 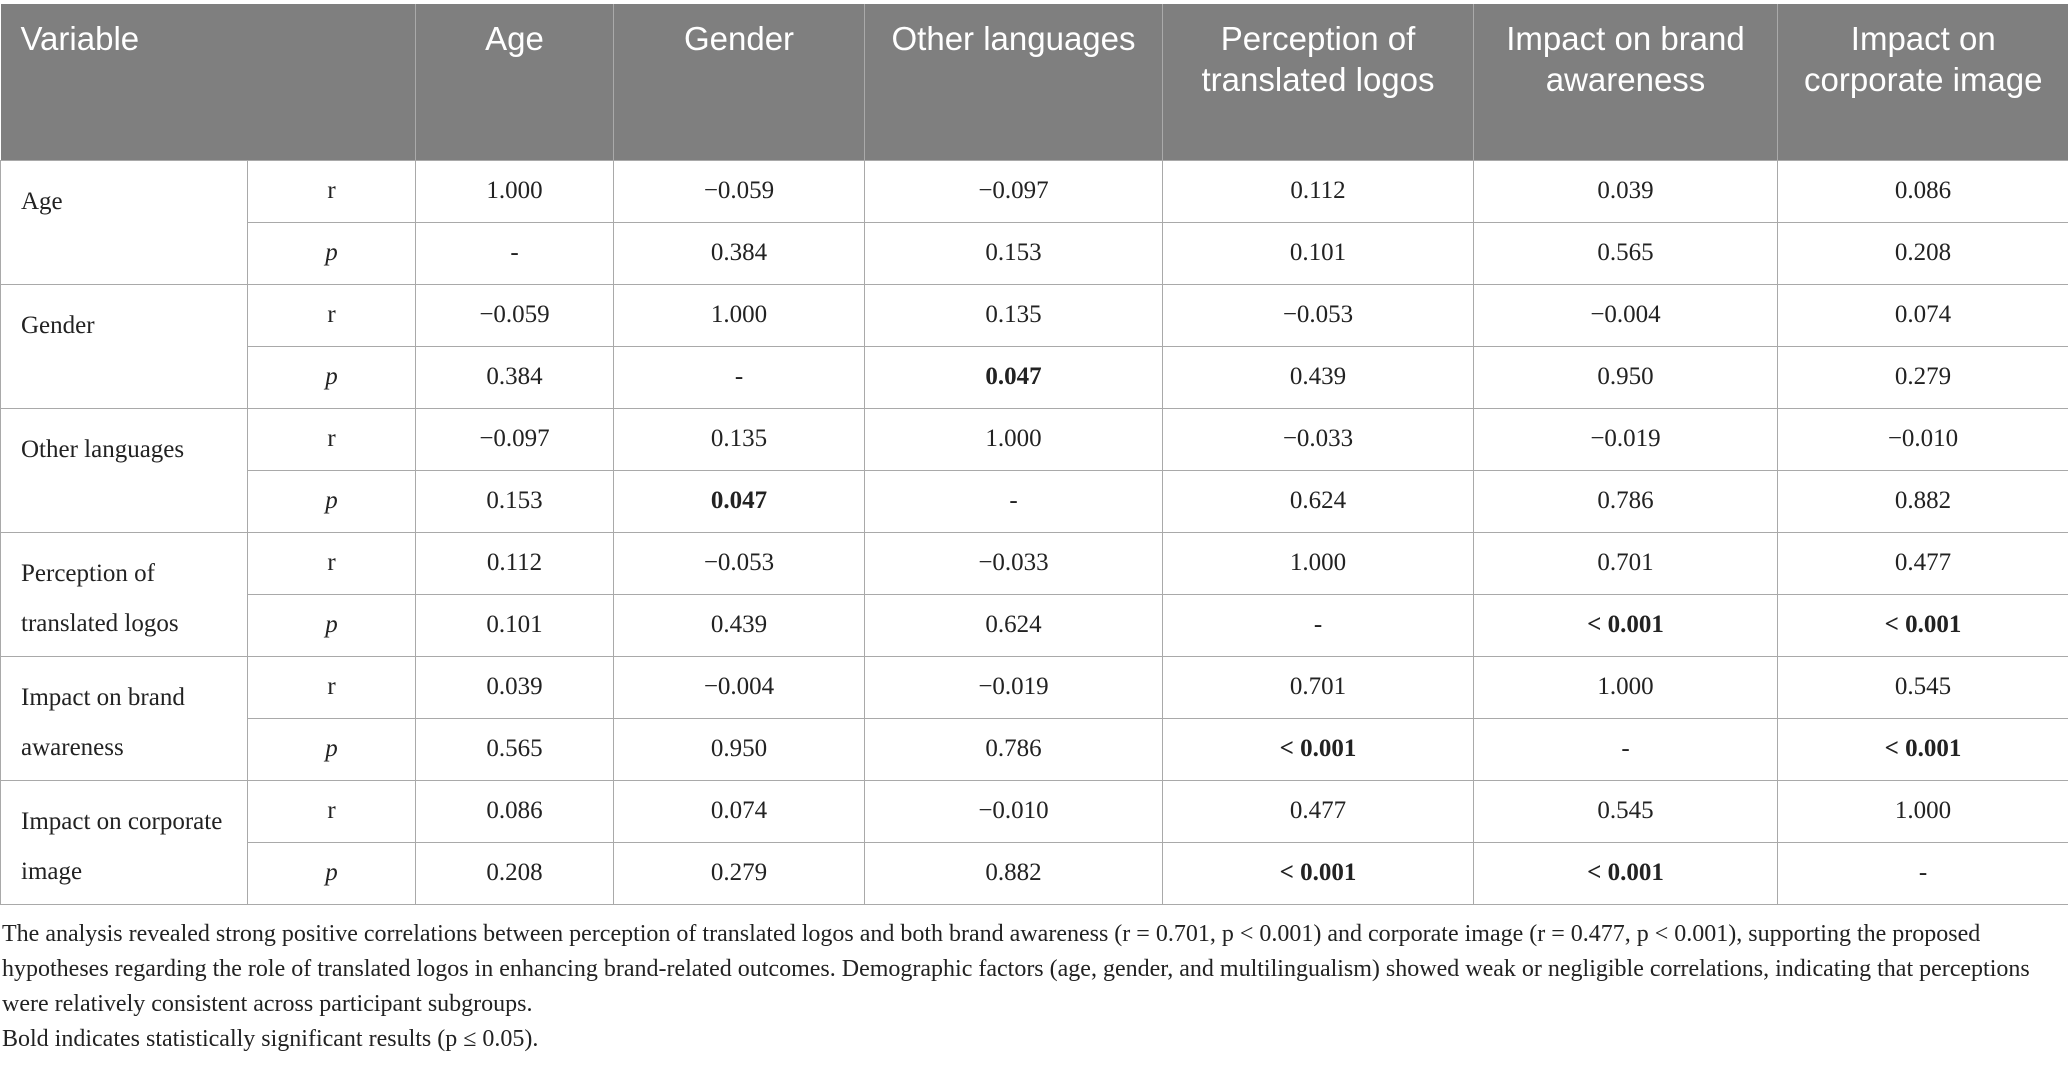 What do you see at coordinates (124, 718) in the screenshot?
I see `variable-name: Impact on brand awareness` at bounding box center [124, 718].